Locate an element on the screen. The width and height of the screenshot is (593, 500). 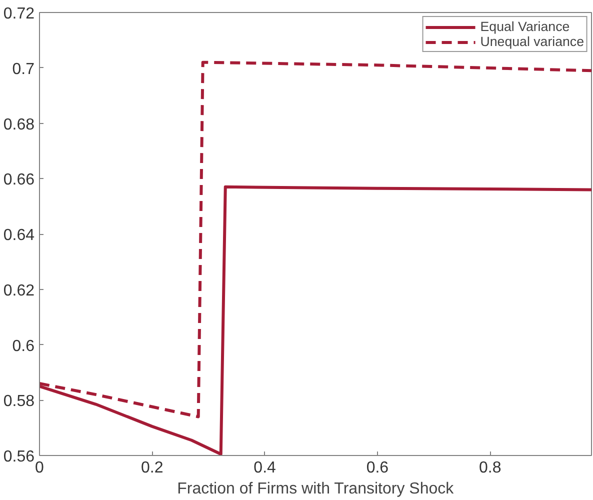
x-tick-label: 0.8 is located at coordinates (490, 468).